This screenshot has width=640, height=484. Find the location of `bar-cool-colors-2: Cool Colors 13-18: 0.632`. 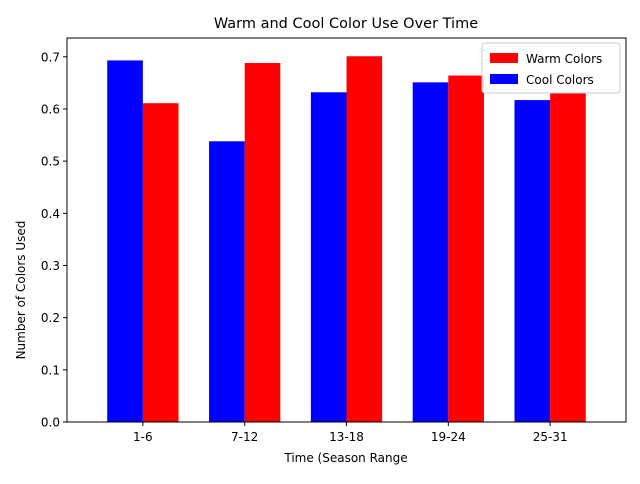

bar-cool-colors-2: Cool Colors 13-18: 0.632 is located at coordinates (328, 257).